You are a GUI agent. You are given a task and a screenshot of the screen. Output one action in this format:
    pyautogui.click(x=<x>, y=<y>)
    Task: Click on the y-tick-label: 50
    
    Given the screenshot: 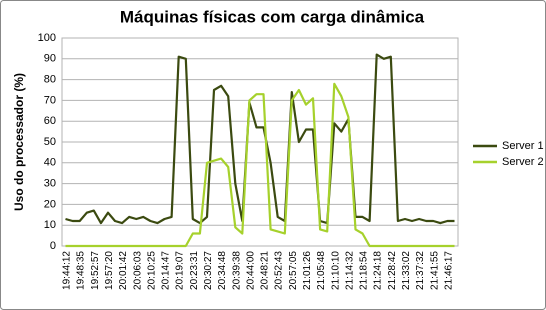 What is the action you would take?
    pyautogui.click(x=50, y=142)
    